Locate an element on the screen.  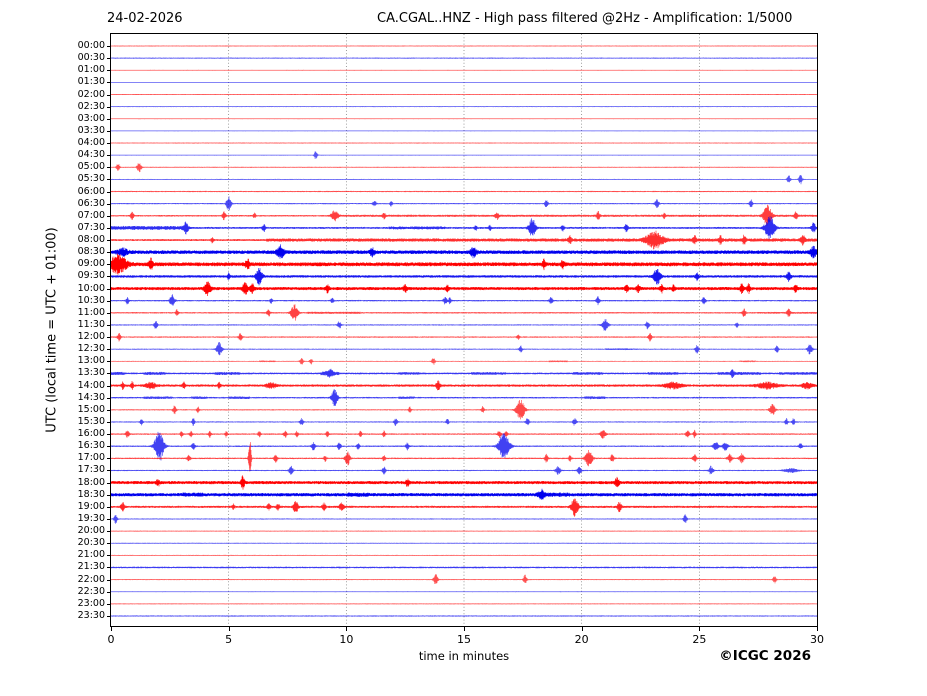
y-tick-label: 01:30 is located at coordinates (91, 82).